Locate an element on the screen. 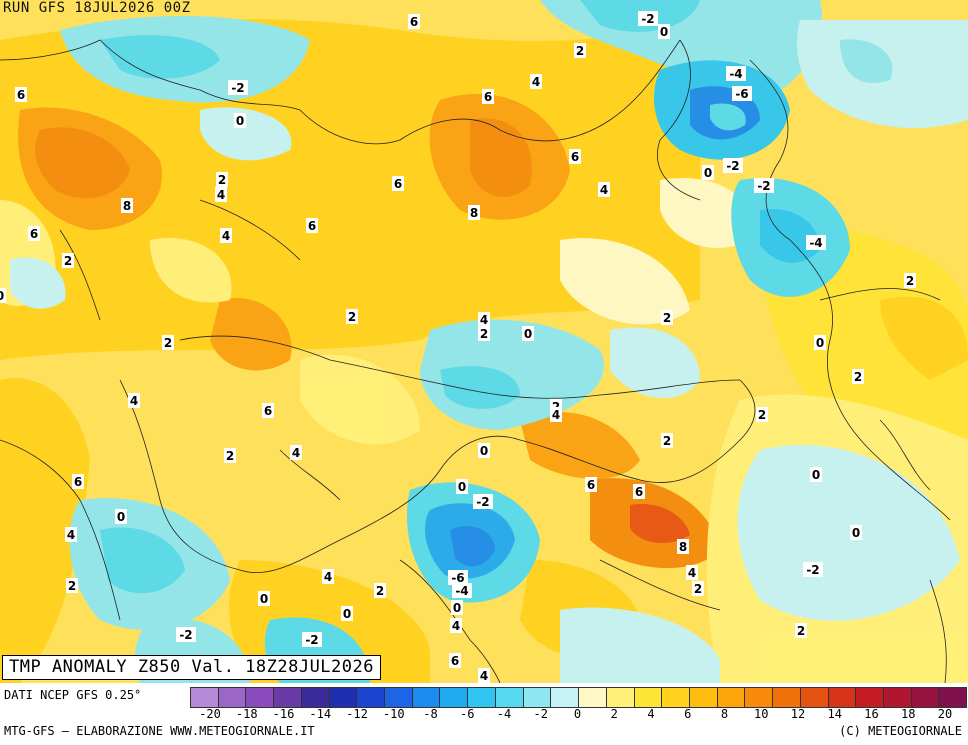 The image size is (968, 745). legend-tick-label: -10 is located at coordinates (393, 714).